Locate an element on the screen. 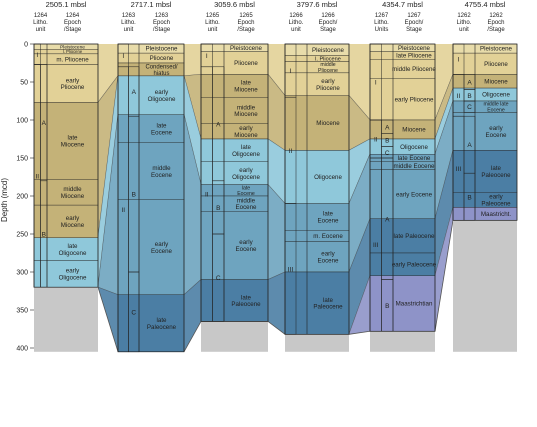 The image size is (537, 427). site-1262-stage-label-7-0: early is located at coordinates (496, 197).